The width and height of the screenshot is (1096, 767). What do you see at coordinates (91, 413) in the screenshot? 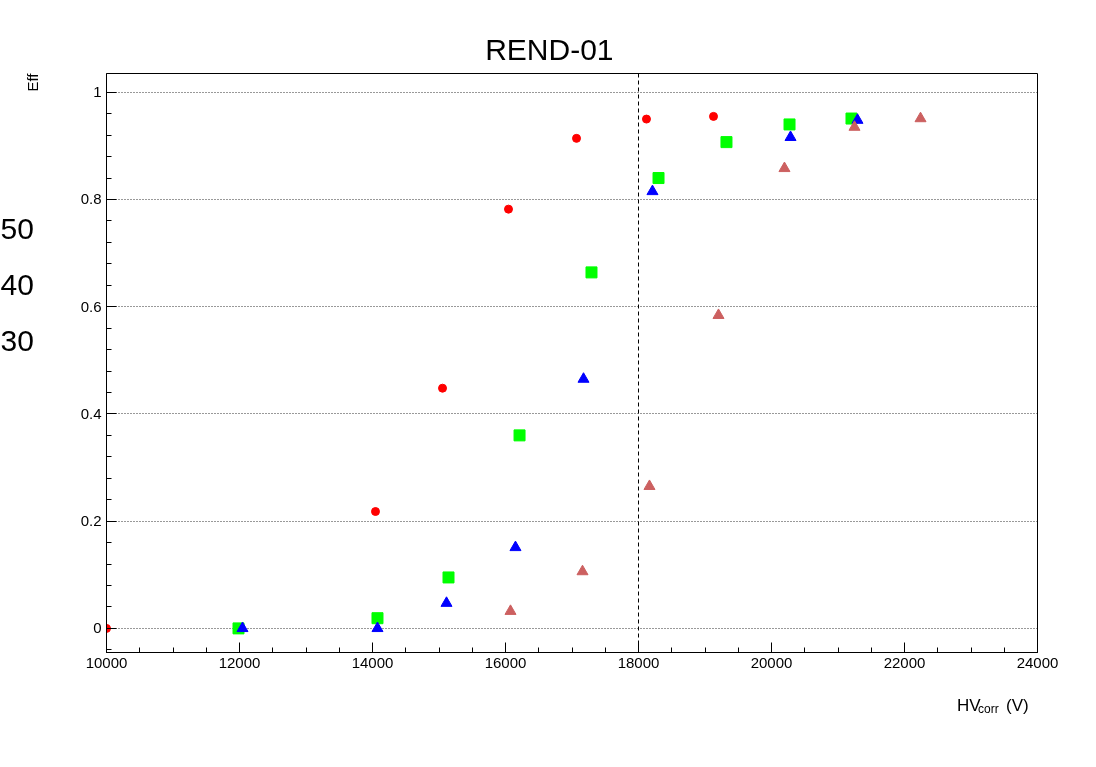
I see `y-tick-label: 0.4` at bounding box center [91, 413].